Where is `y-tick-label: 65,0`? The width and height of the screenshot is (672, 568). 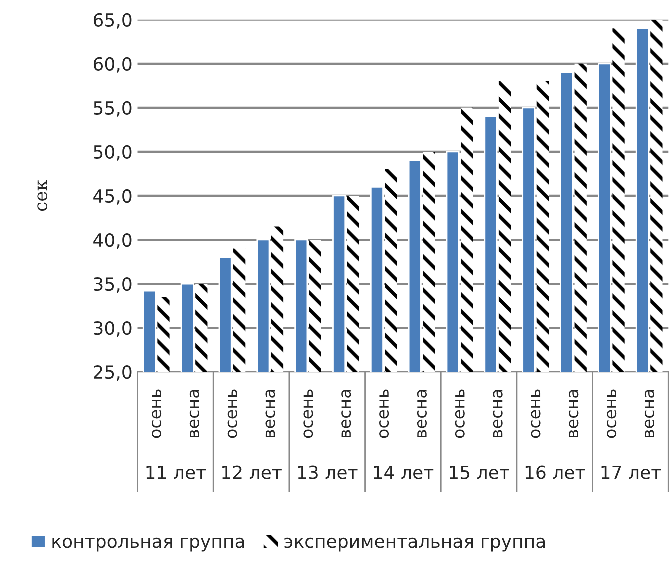
y-tick-label: 65,0 is located at coordinates (113, 21).